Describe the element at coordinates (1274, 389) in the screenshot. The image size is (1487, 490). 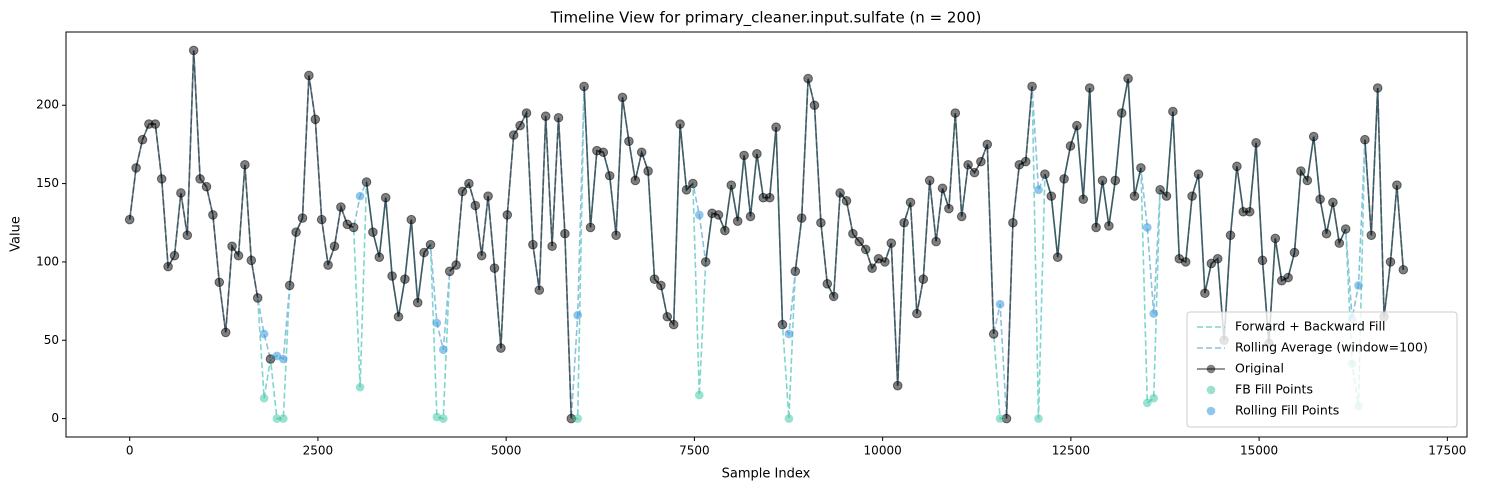
I see `legend-label: FB Fill Points` at that location.